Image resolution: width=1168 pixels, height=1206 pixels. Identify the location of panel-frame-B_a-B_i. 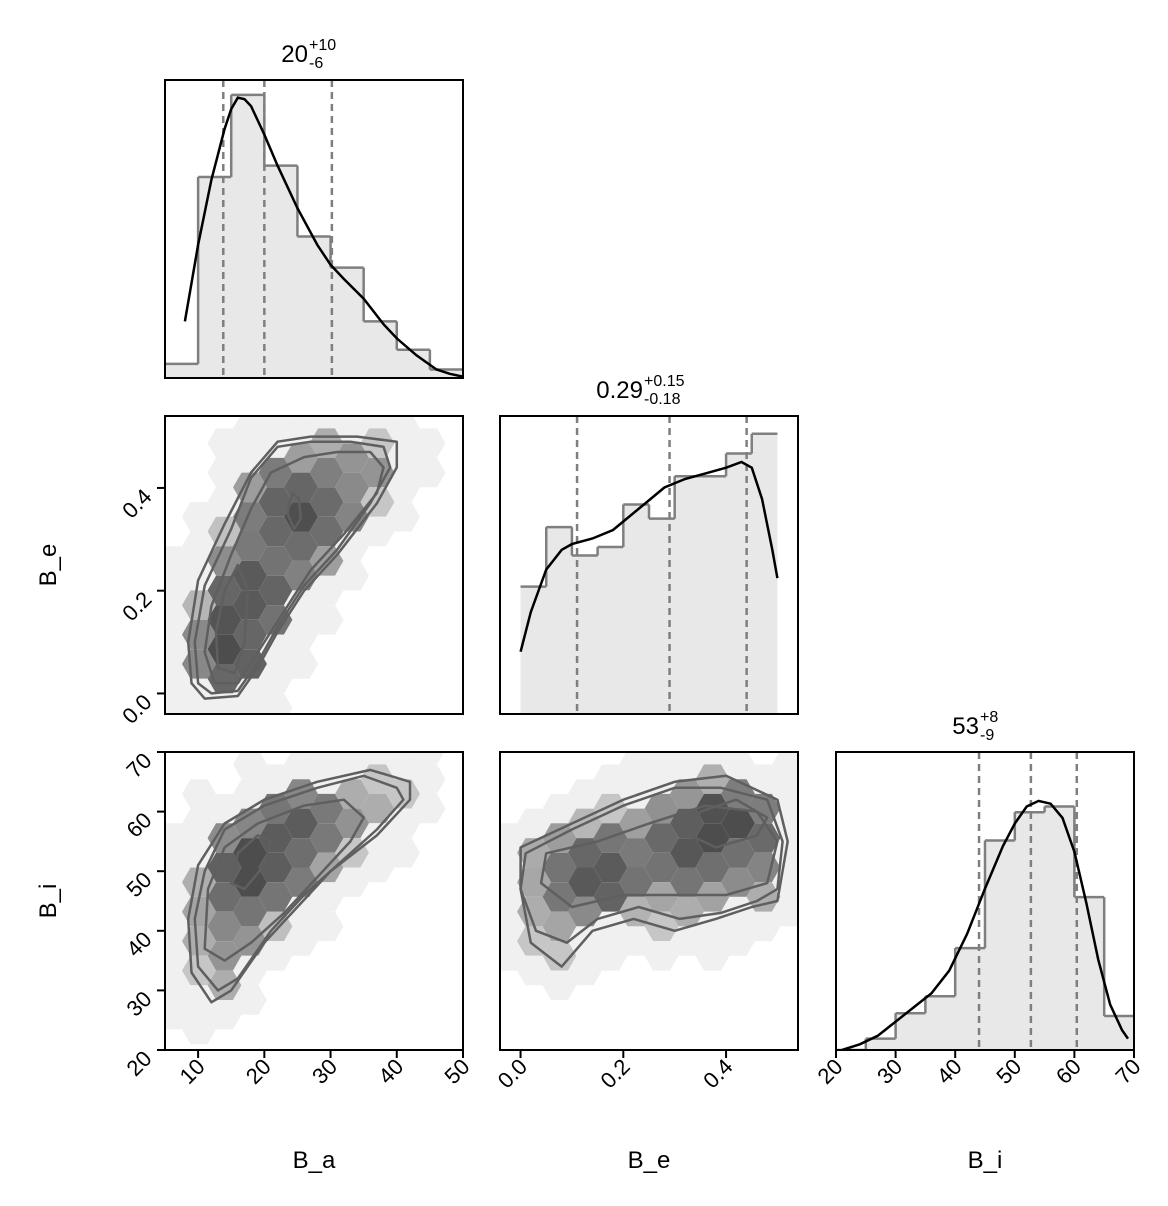
(314, 901).